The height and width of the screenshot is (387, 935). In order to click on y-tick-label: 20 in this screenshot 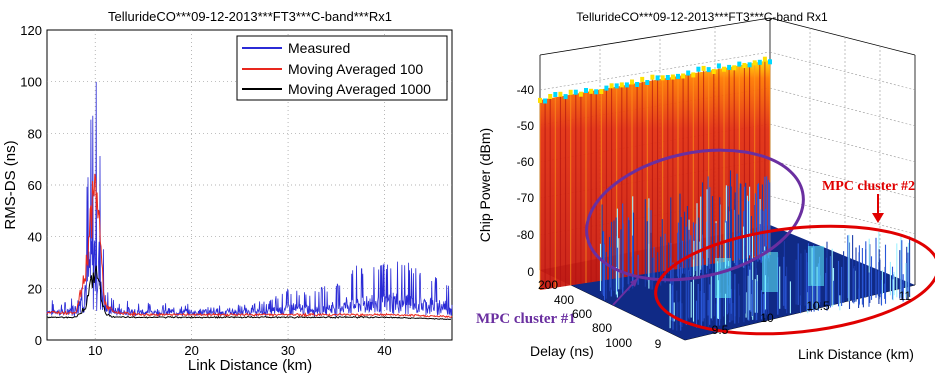, I will do `click(35, 288)`.